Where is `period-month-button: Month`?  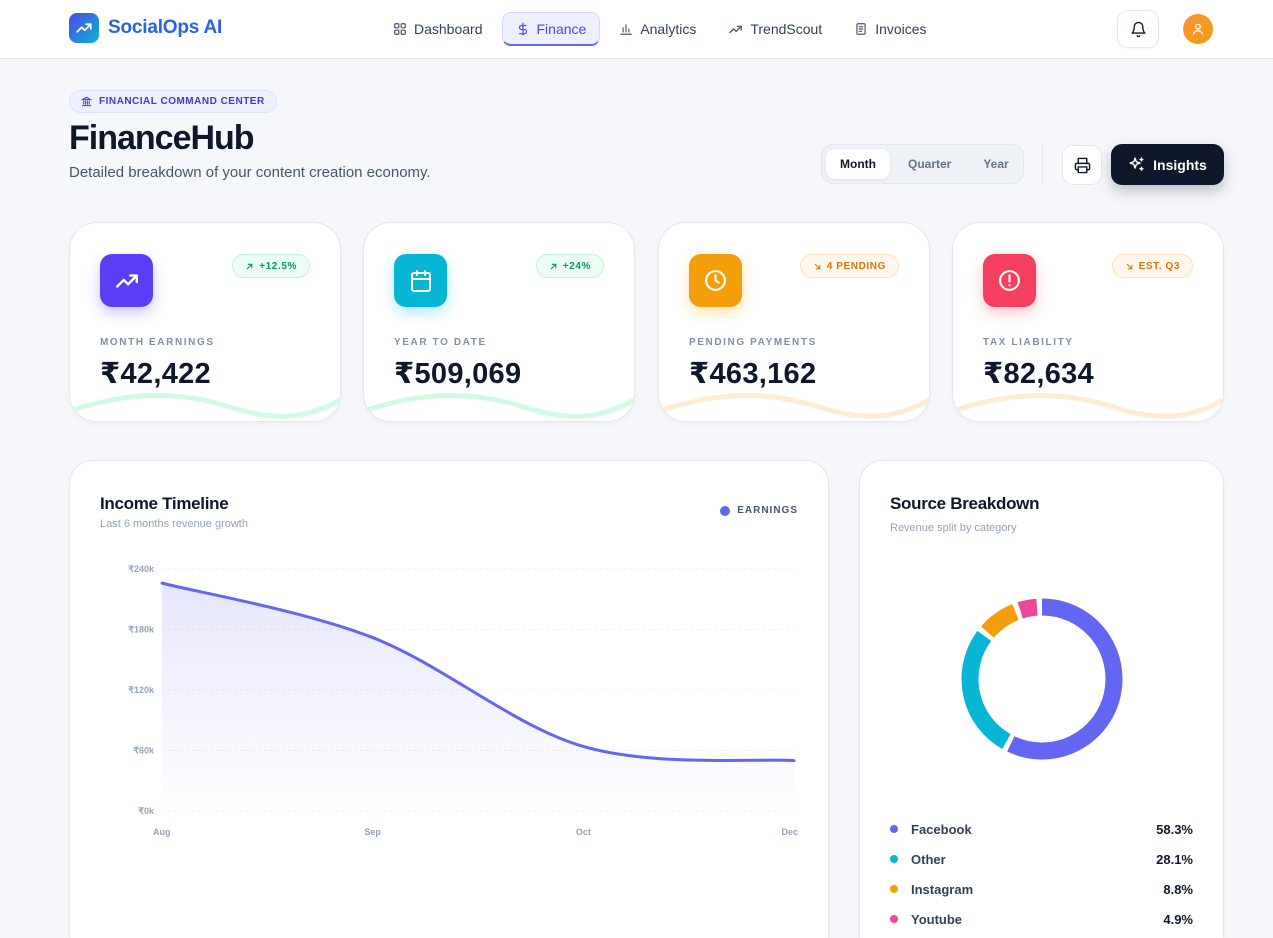
period-month-button: Month is located at coordinates (858, 164).